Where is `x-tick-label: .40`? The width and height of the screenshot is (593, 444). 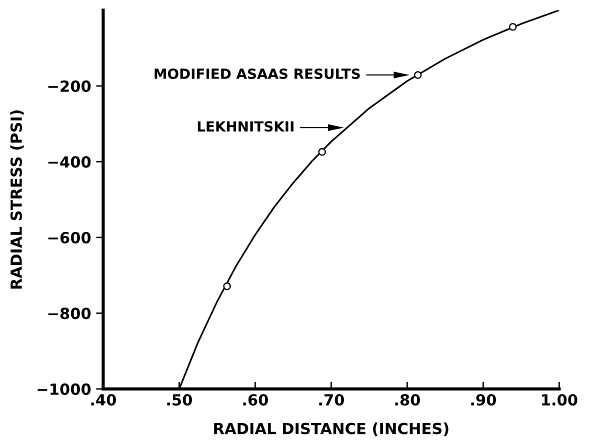 x-tick-label: .40 is located at coordinates (103, 400).